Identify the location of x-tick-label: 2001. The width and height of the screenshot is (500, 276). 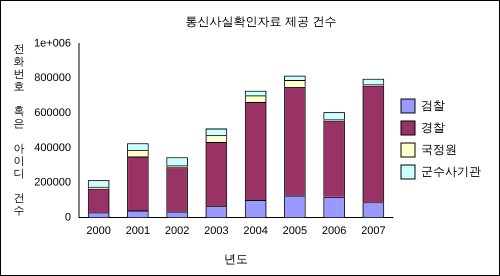
(138, 231).